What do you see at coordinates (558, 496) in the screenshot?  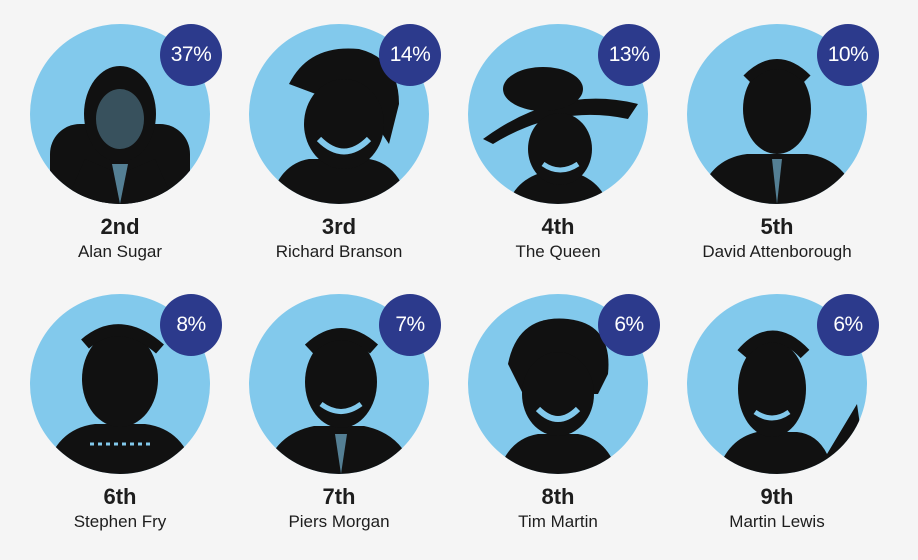 I see `rank-label: 8th` at bounding box center [558, 496].